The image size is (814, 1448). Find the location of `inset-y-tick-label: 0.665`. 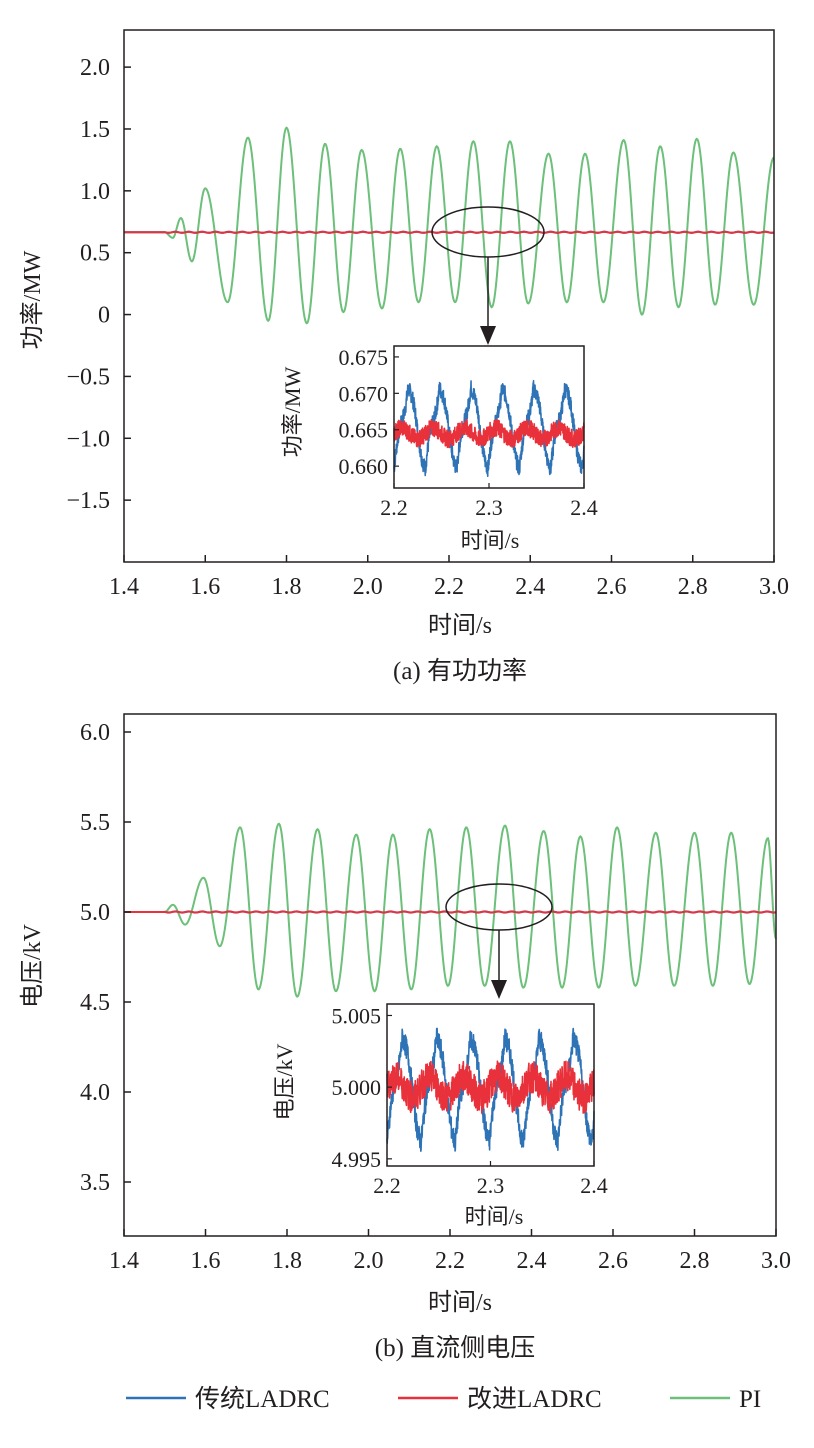

inset-y-tick-label: 0.665 is located at coordinates (364, 430).